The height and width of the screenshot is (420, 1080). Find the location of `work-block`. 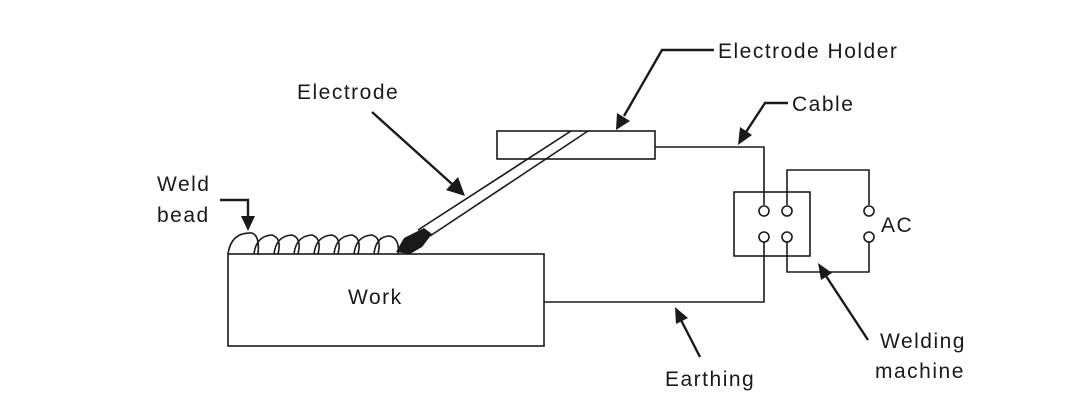

work-block is located at coordinates (386, 300).